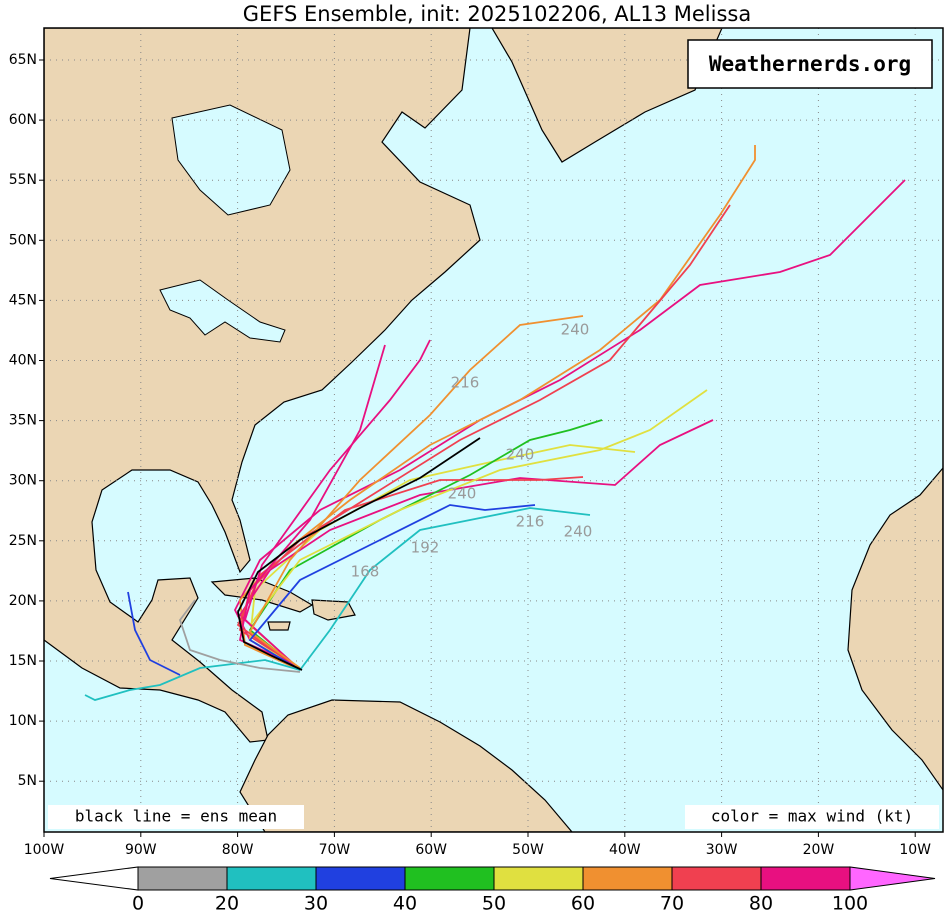 This screenshot has height=917, width=950. What do you see at coordinates (406, 765) in the screenshot?
I see `south-america` at bounding box center [406, 765].